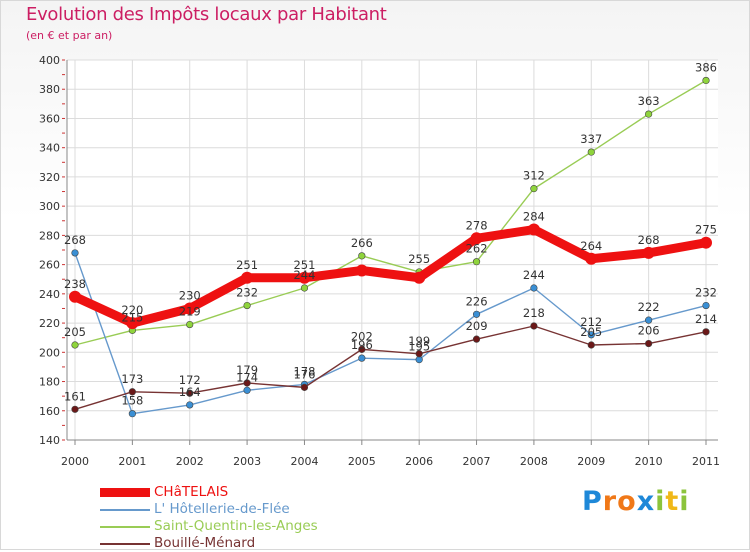  I want to click on y-tick-label: 220, so click(49, 323).